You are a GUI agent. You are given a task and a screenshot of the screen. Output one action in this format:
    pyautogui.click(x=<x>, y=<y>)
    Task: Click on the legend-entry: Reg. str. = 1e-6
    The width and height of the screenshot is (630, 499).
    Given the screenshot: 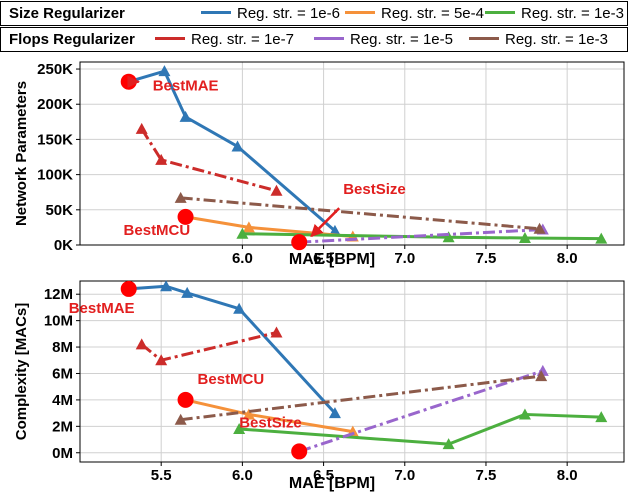 What is the action you would take?
    pyautogui.click(x=270, y=13)
    